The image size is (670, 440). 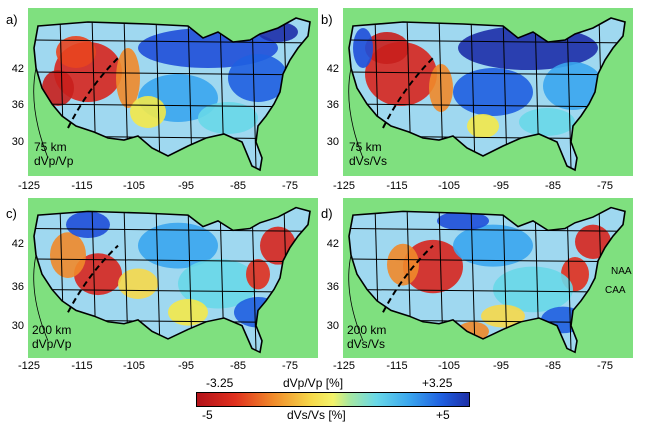 What do you see at coordinates (437, 383) in the screenshot?
I see `p-max-label: +3.25` at bounding box center [437, 383].